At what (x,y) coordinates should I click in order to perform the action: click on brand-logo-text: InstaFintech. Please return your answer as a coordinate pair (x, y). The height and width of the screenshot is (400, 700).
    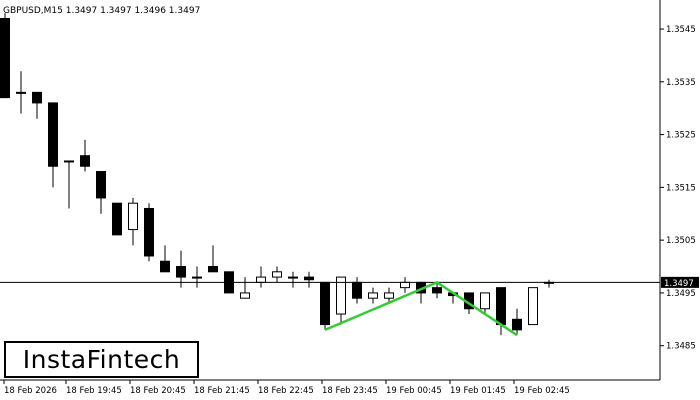
    Looking at the image, I should click on (101, 359).